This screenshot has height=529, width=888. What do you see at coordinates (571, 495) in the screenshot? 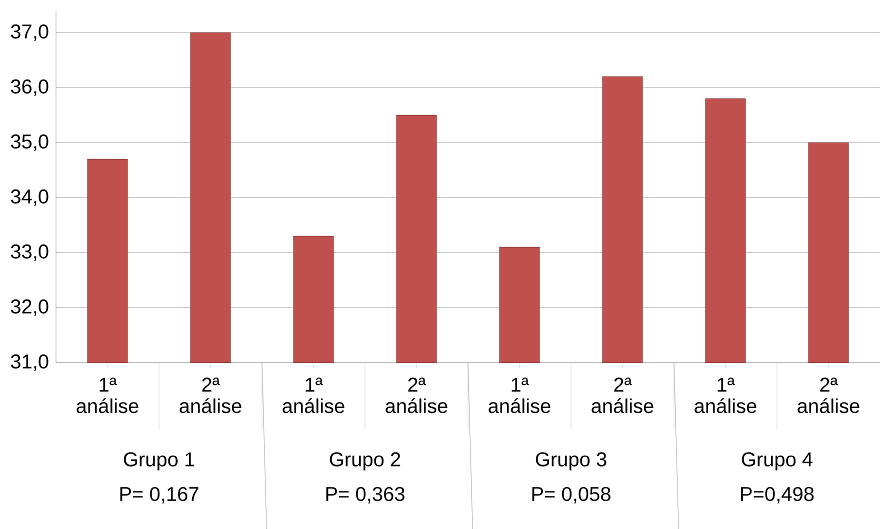
I see `text: P= 0,058` at bounding box center [571, 495].